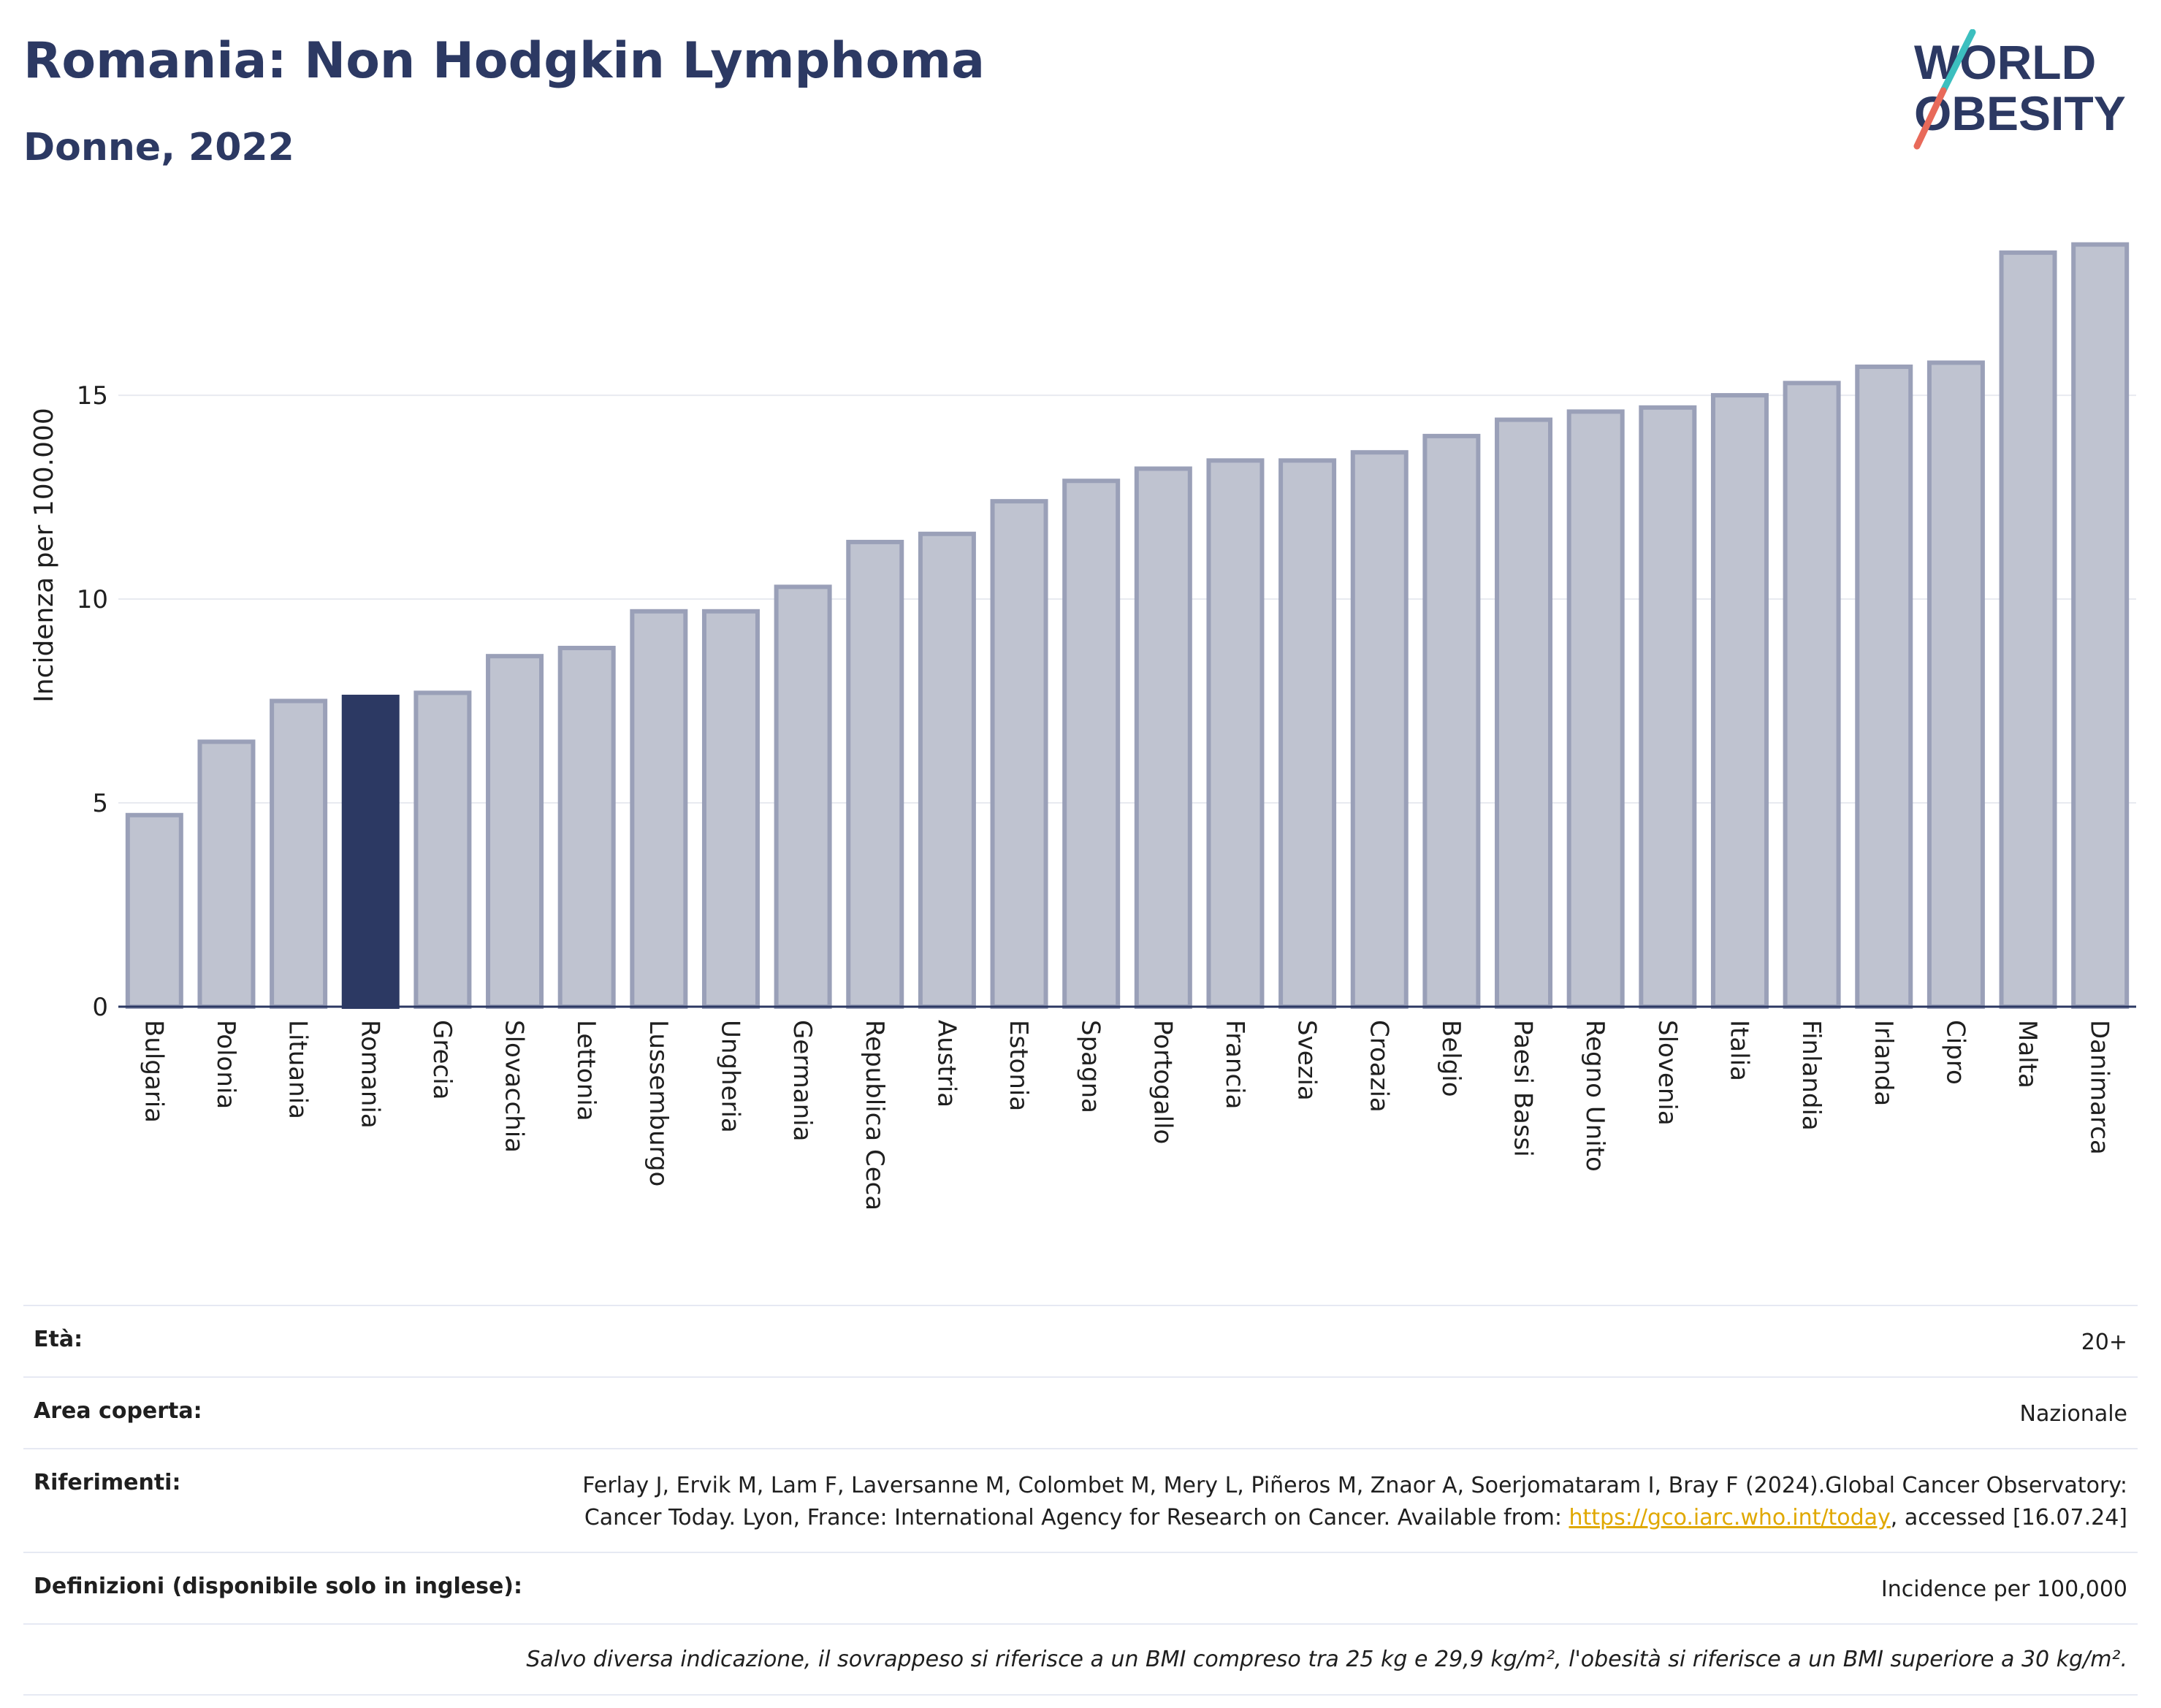 This screenshot has width=2161, height=1708. What do you see at coordinates (154, 910) in the screenshot?
I see `bar-bulgaria` at bounding box center [154, 910].